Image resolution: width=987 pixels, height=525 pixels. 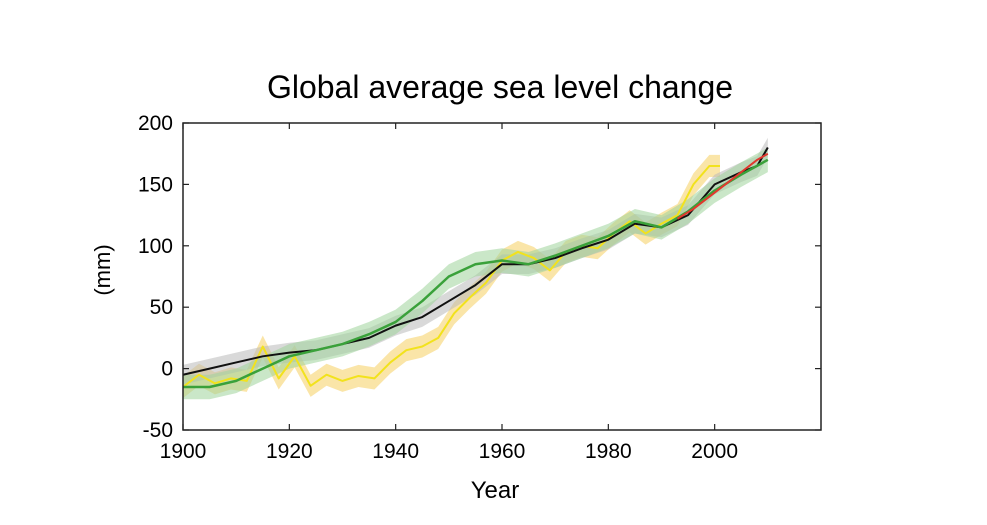 What do you see at coordinates (167, 369) in the screenshot?
I see `y-tick-label: 0` at bounding box center [167, 369].